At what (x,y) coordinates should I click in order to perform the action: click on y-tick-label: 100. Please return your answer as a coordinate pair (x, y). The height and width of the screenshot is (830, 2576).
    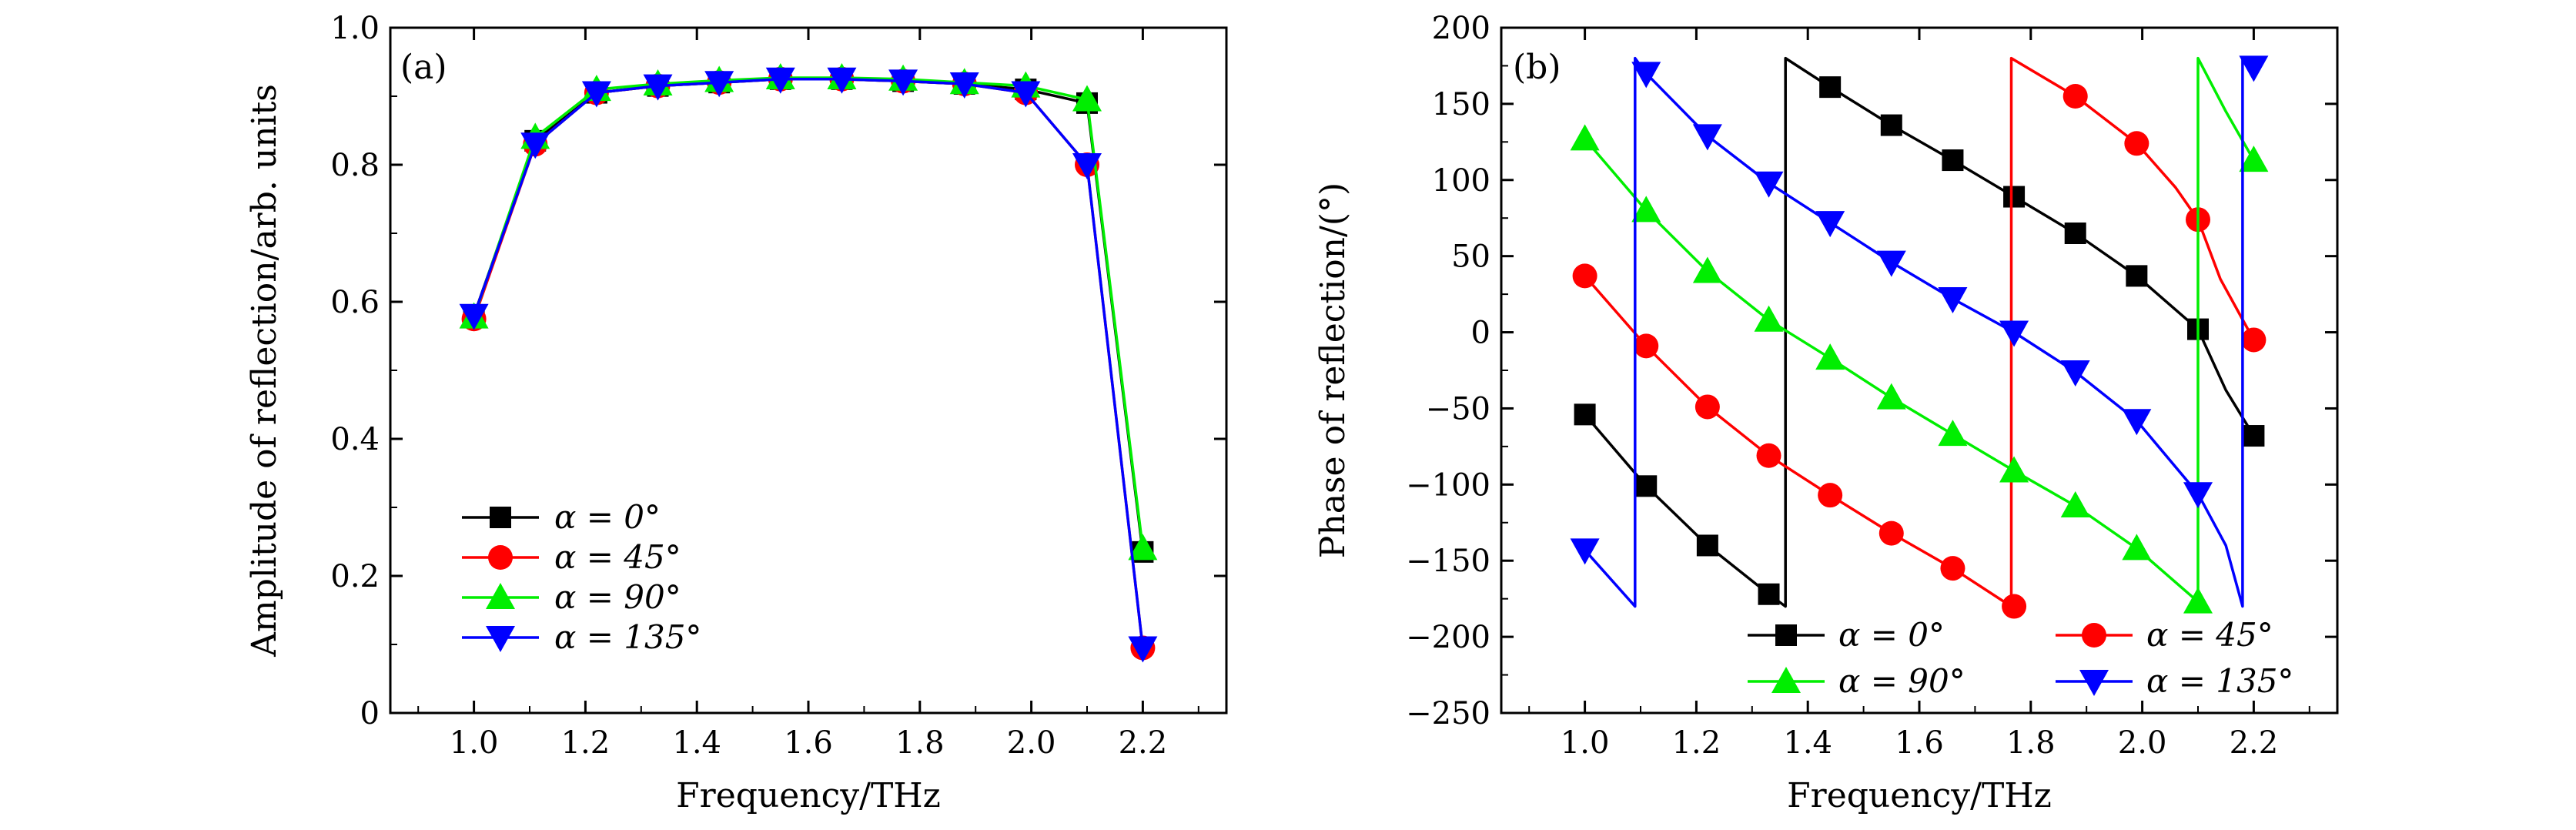
    Looking at the image, I should click on (1461, 181).